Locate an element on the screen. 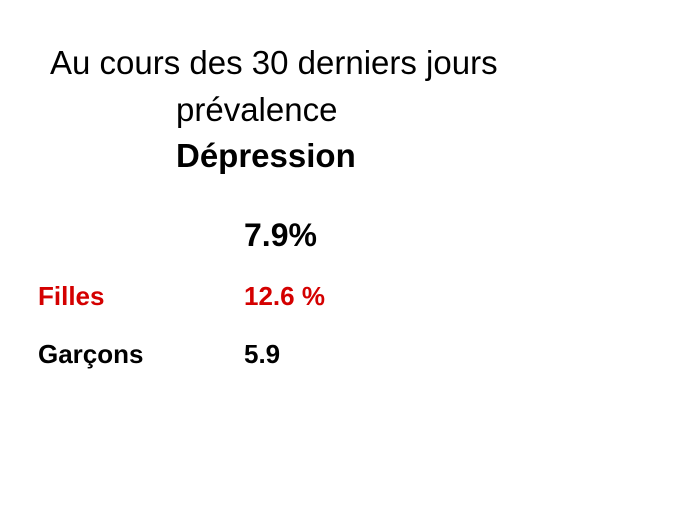 The height and width of the screenshot is (517, 689). overall-value: 7.9% is located at coordinates (280, 235).